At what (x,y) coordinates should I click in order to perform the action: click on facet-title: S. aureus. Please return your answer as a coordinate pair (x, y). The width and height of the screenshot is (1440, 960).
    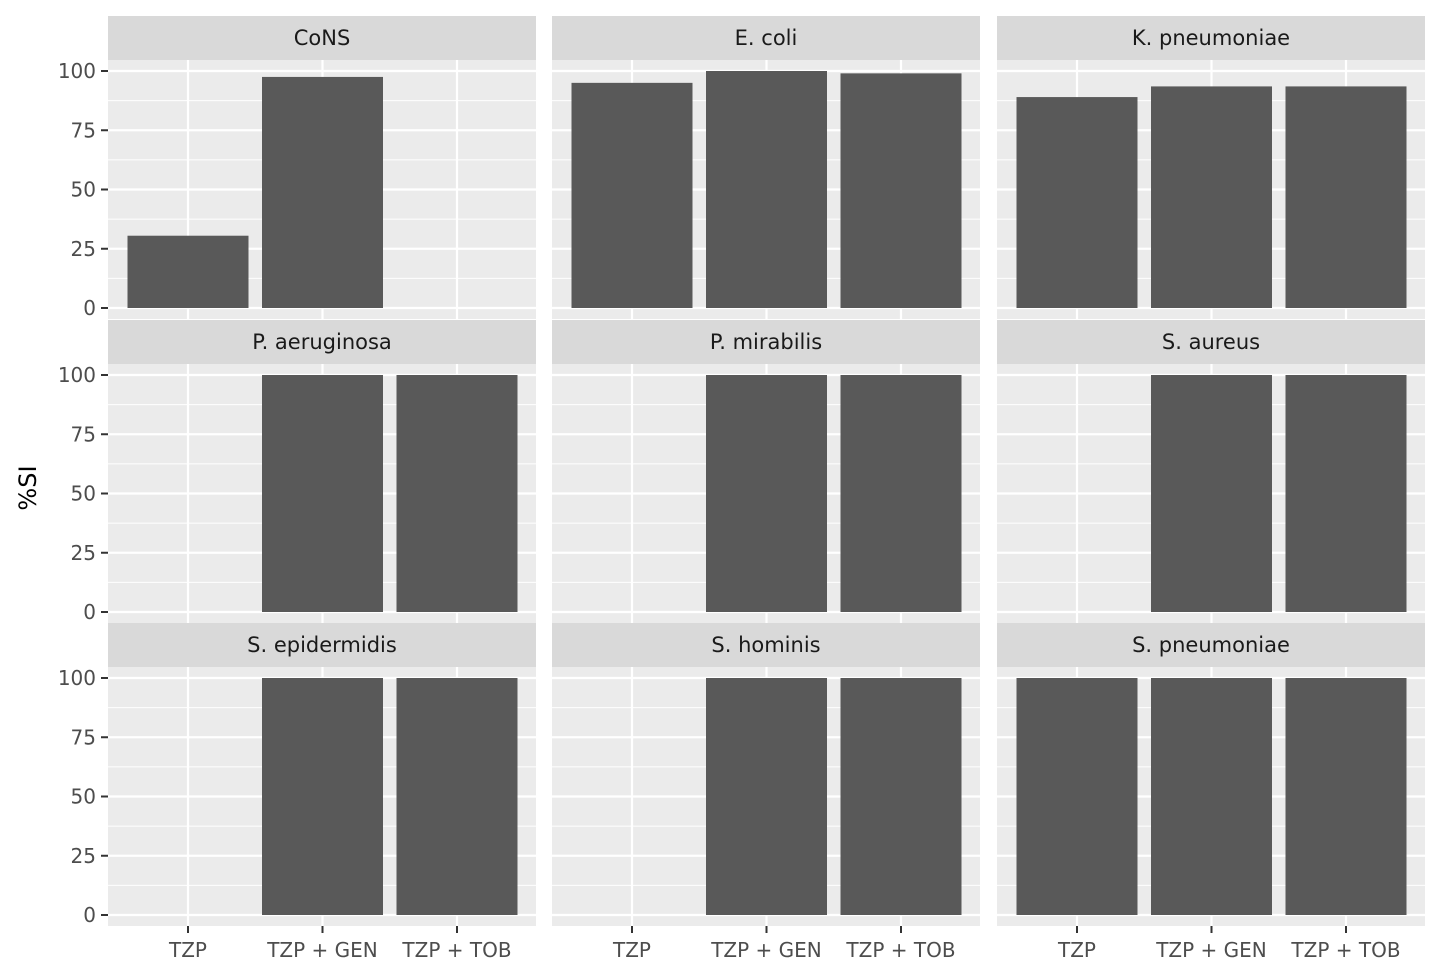
    Looking at the image, I should click on (1211, 342).